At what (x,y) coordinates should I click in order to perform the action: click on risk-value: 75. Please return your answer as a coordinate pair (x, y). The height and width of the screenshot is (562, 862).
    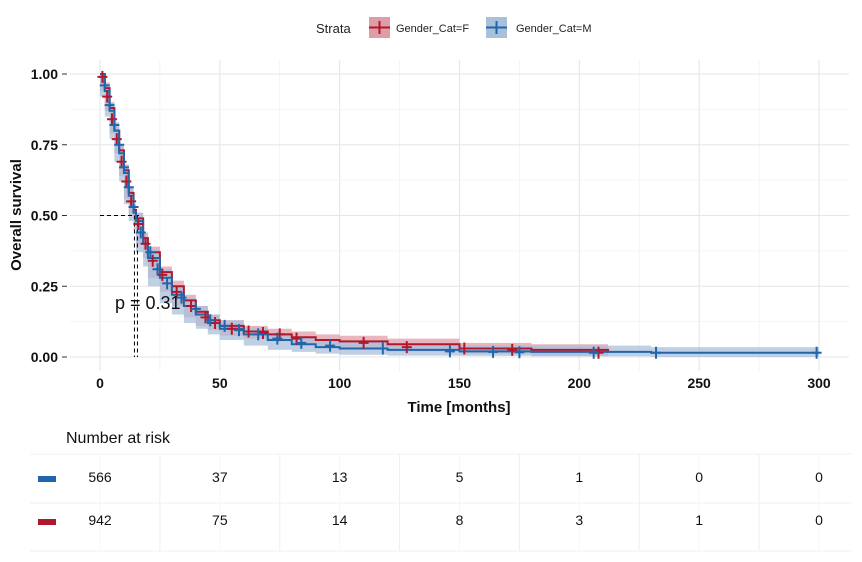
    Looking at the image, I should click on (220, 520).